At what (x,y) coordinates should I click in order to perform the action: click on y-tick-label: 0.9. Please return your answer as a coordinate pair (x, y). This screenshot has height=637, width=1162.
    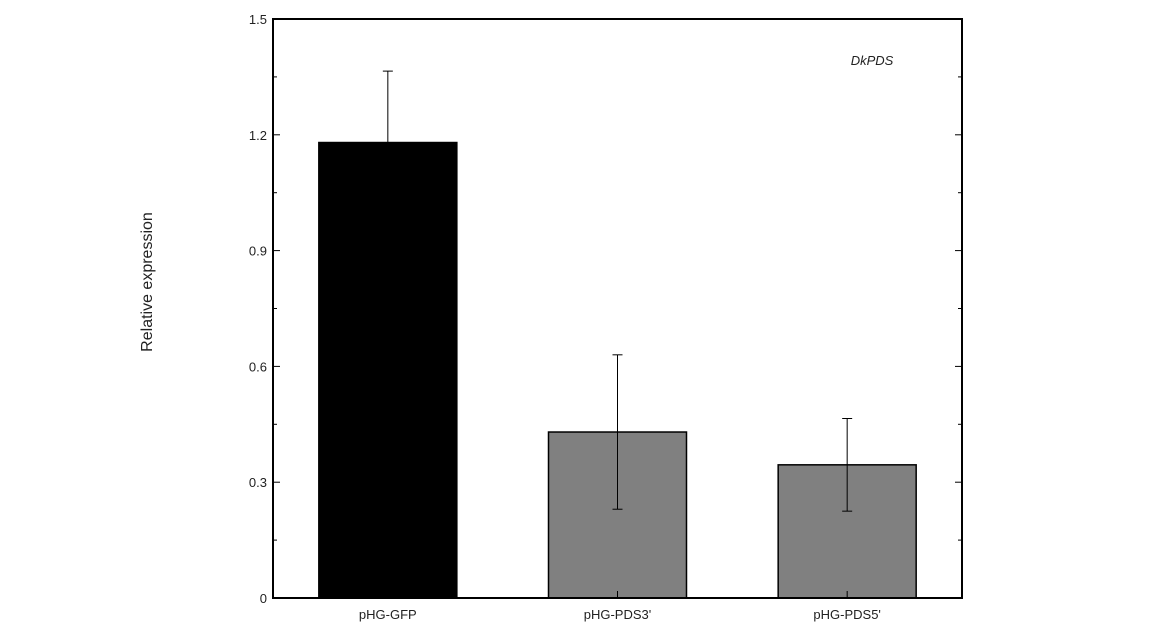
    Looking at the image, I should click on (258, 251).